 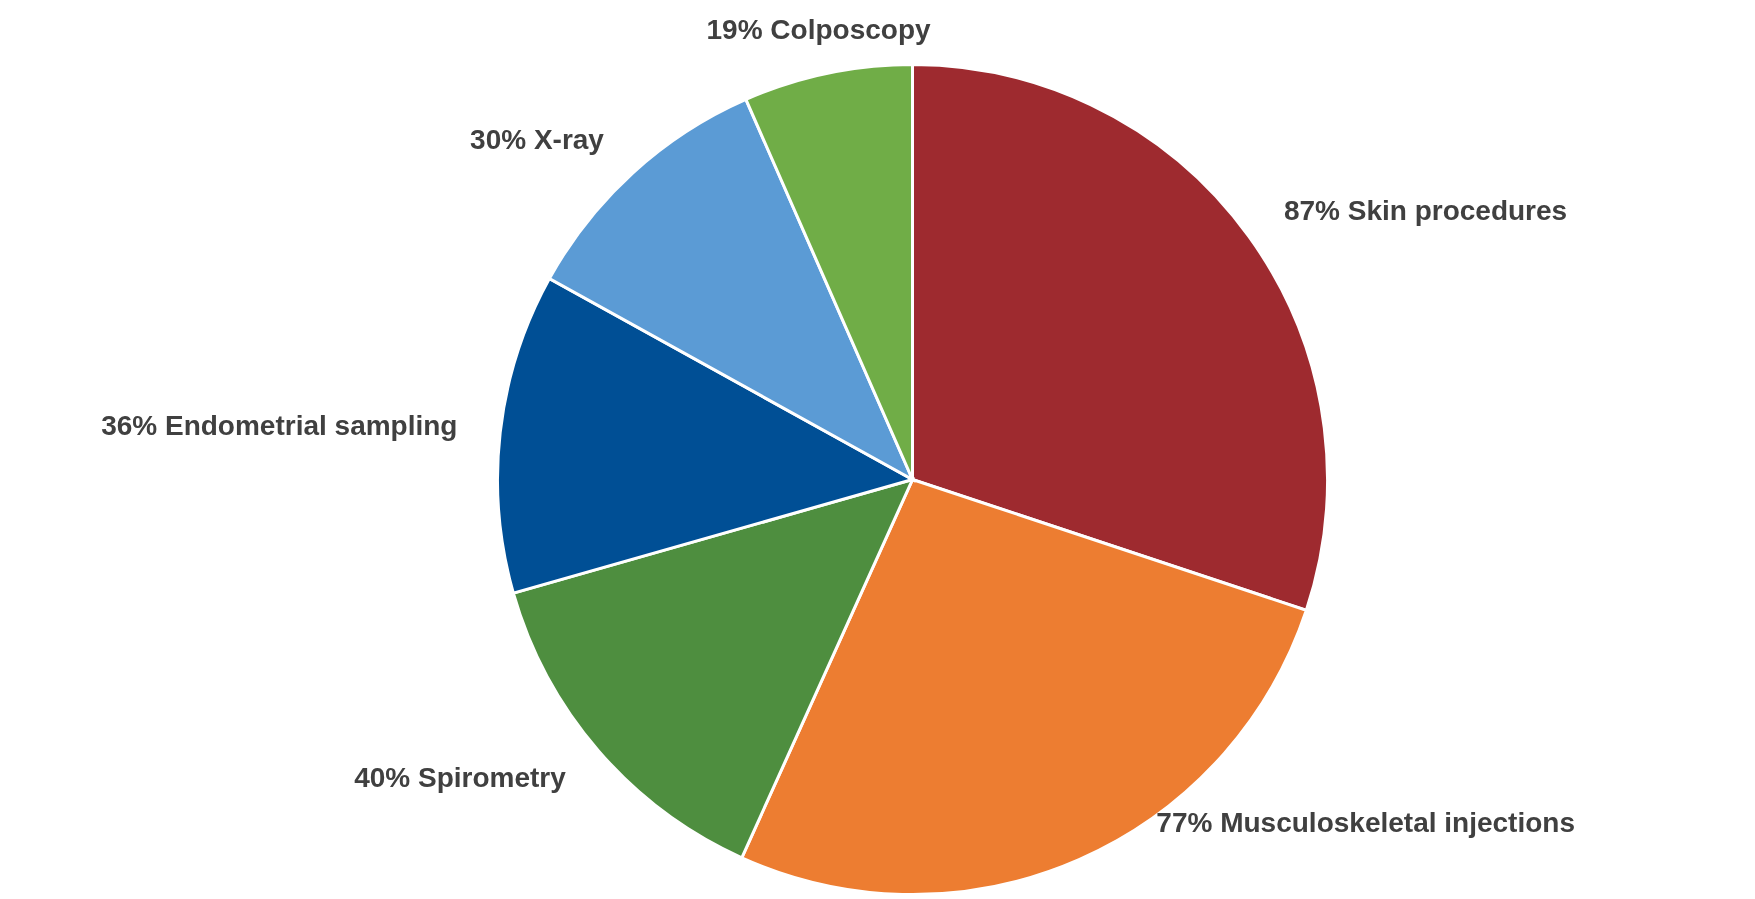 What do you see at coordinates (1365, 822) in the screenshot?
I see `slice-label: 77% Musculoskeletal injections` at bounding box center [1365, 822].